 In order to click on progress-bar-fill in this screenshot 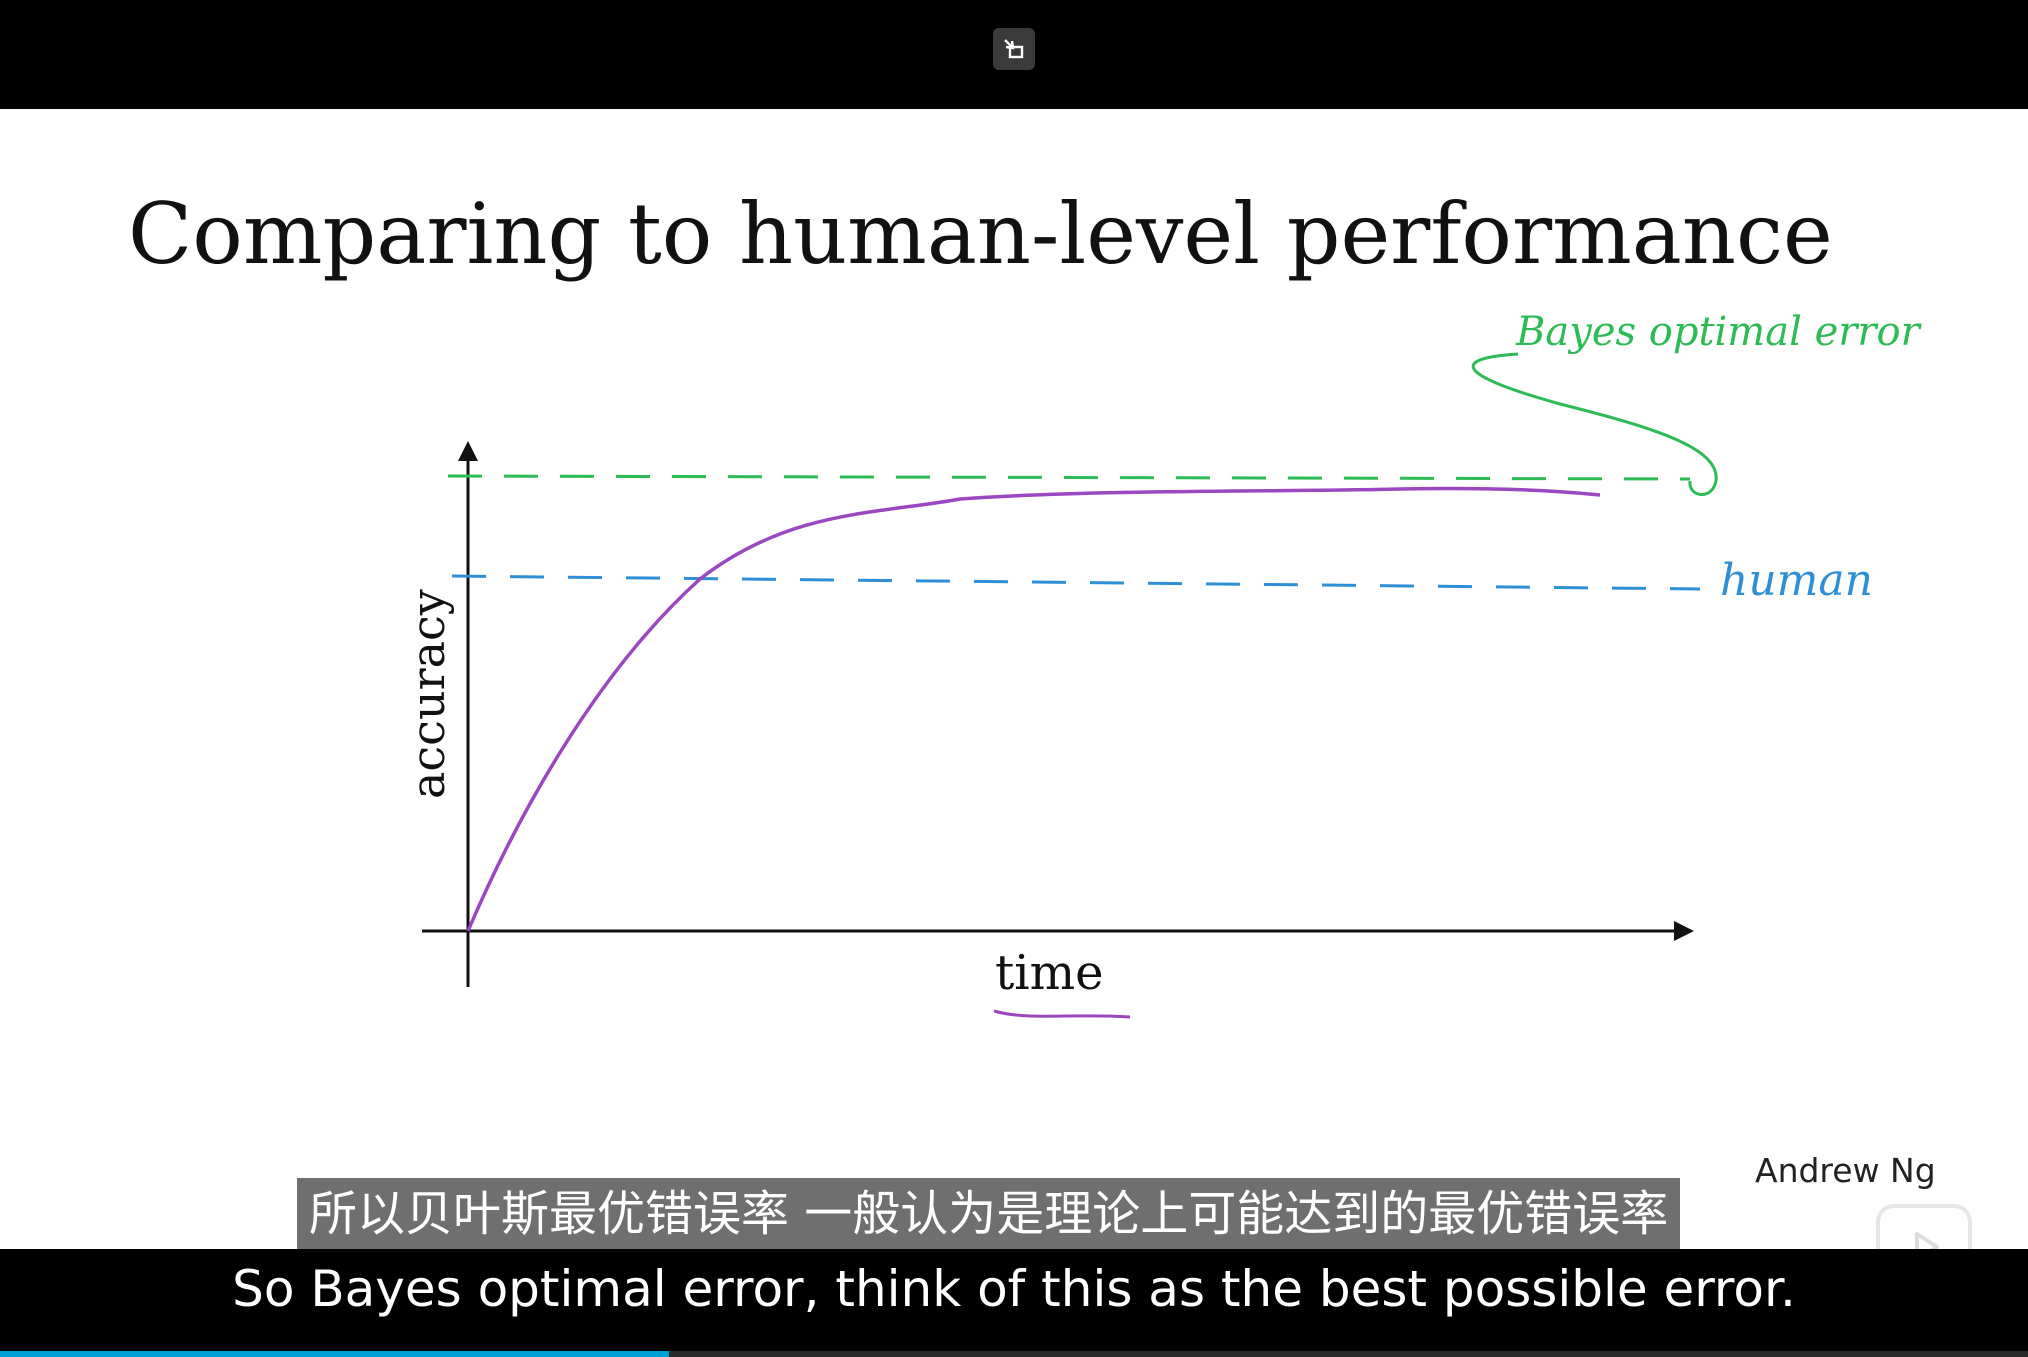, I will do `click(335, 1354)`.